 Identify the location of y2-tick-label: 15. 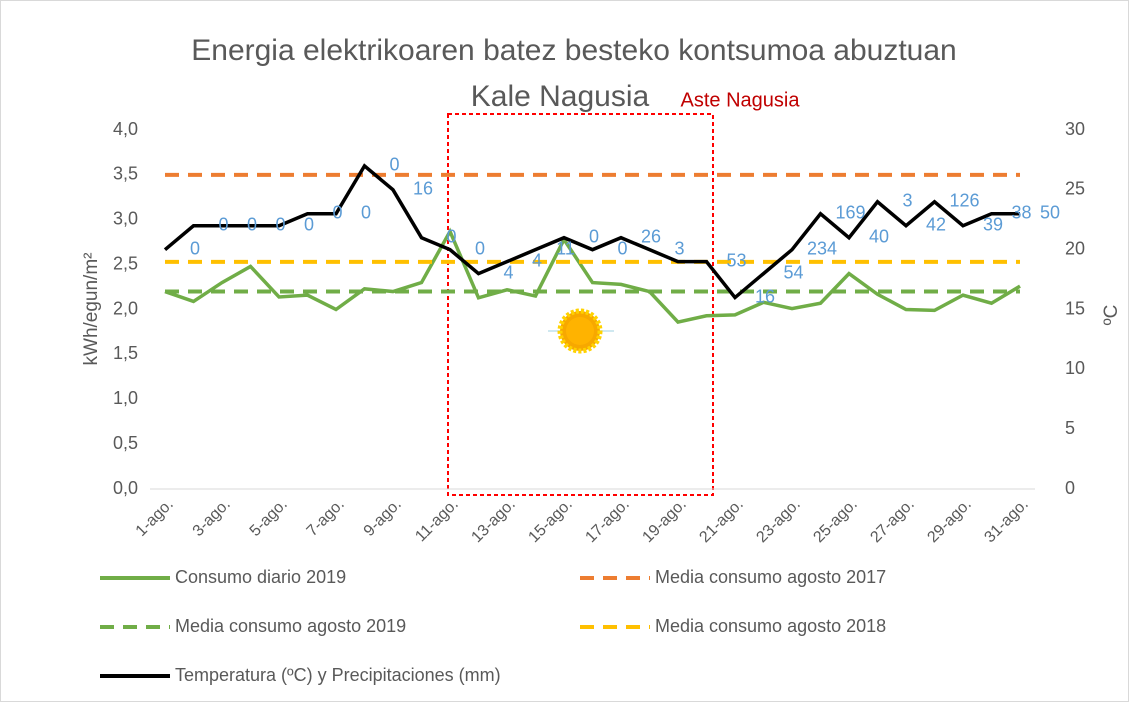
(1075, 308).